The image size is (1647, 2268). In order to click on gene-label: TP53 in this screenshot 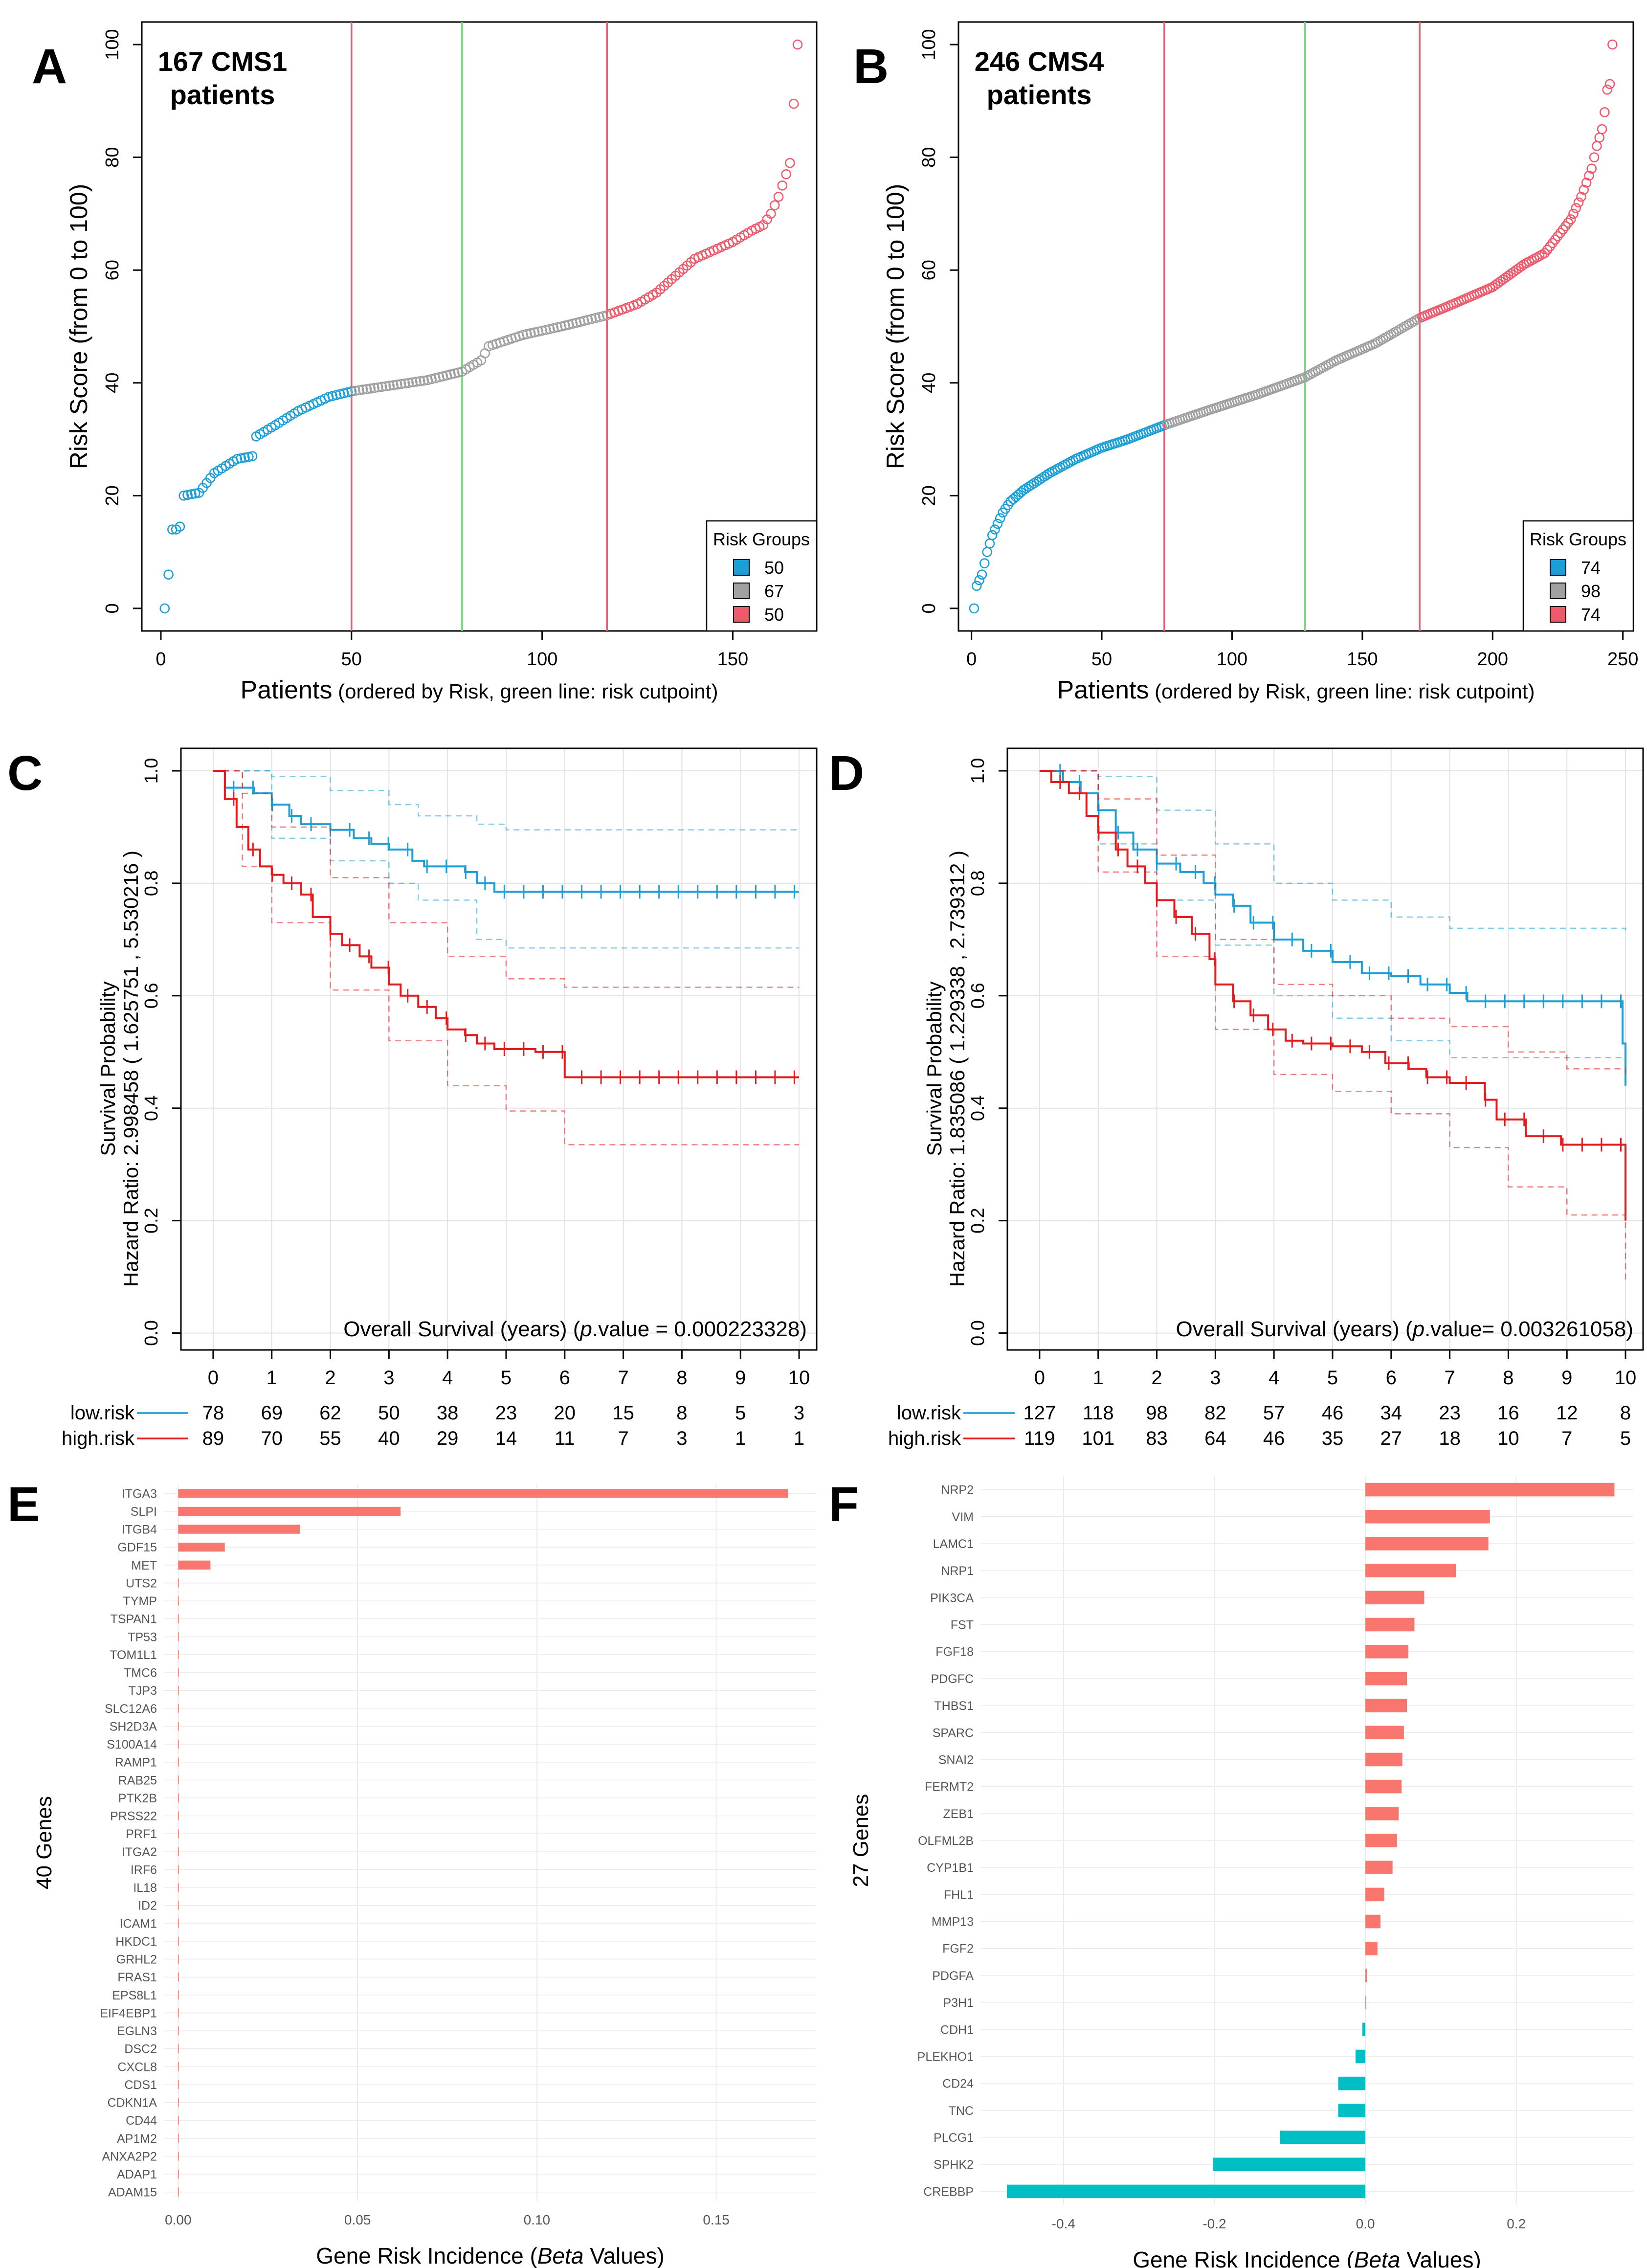, I will do `click(142, 1637)`.